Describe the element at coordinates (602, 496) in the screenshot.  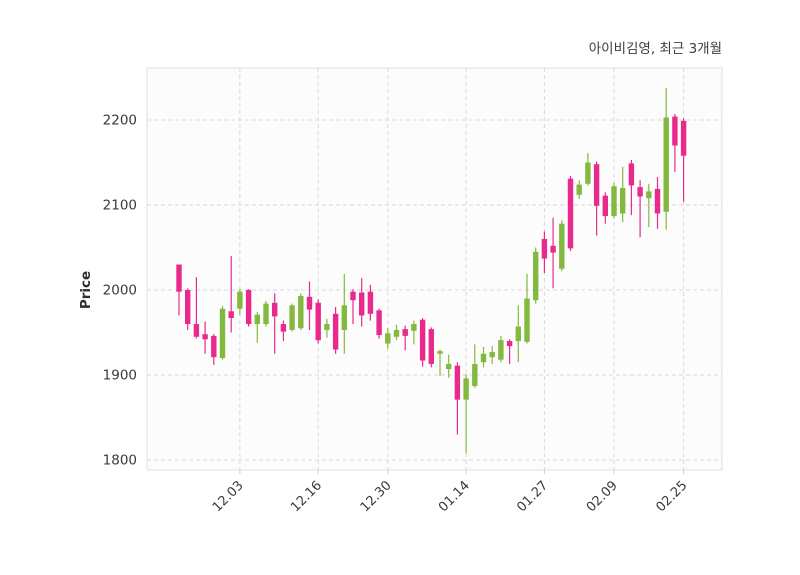
I see `x-tick-label: 02.09` at that location.